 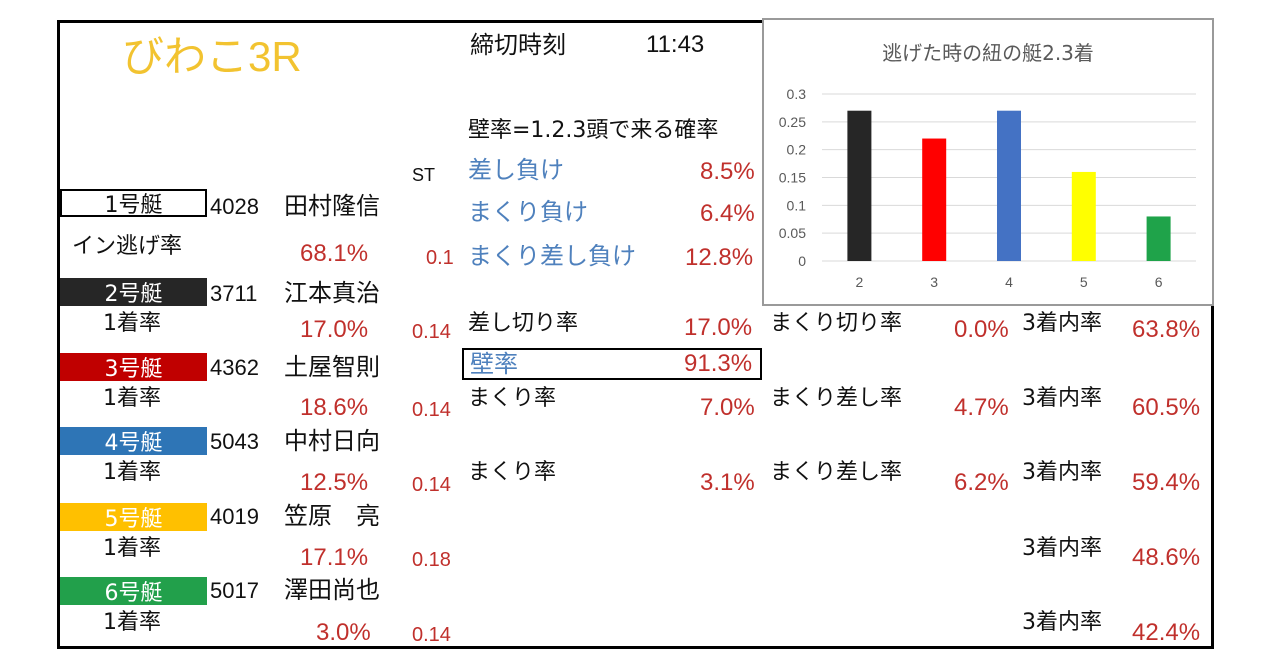 I want to click on boat-2-badge-label: 2号艇, so click(x=133, y=294).